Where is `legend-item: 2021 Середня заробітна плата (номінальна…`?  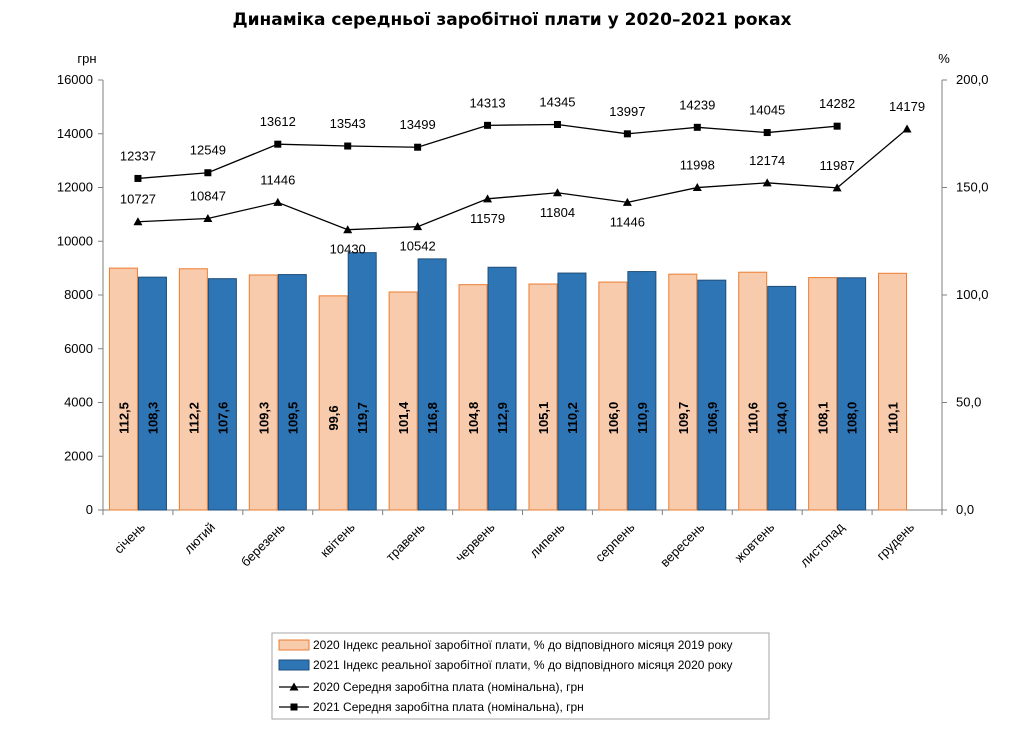
legend-item: 2021 Середня заробітна плата (номінальна… is located at coordinates (448, 707).